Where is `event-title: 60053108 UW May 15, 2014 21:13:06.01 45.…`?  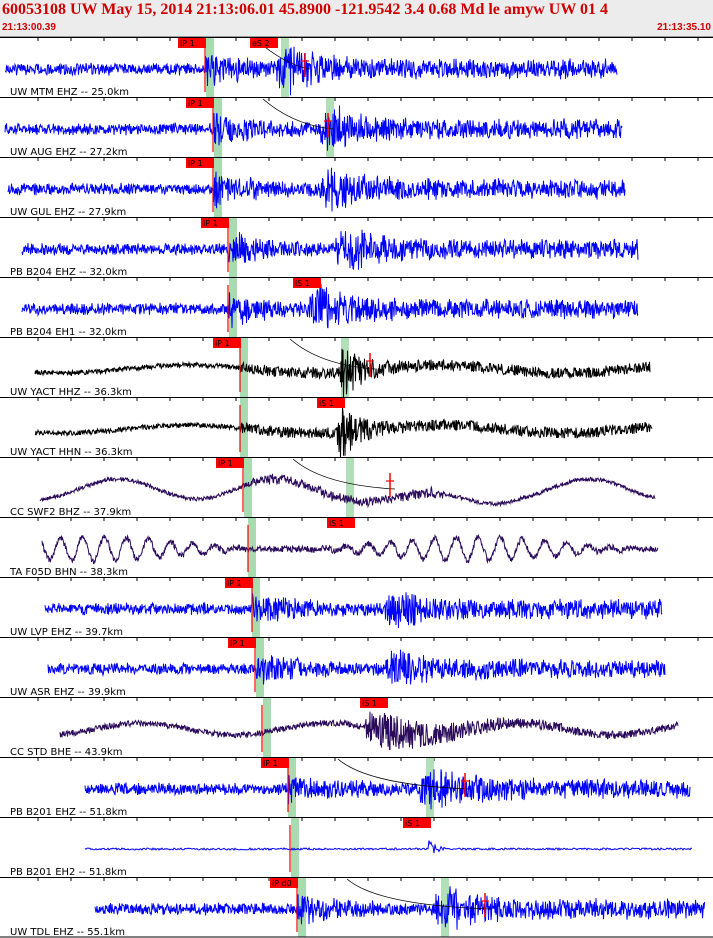 event-title: 60053108 UW May 15, 2014 21:13:06.01 45.… is located at coordinates (305, 9).